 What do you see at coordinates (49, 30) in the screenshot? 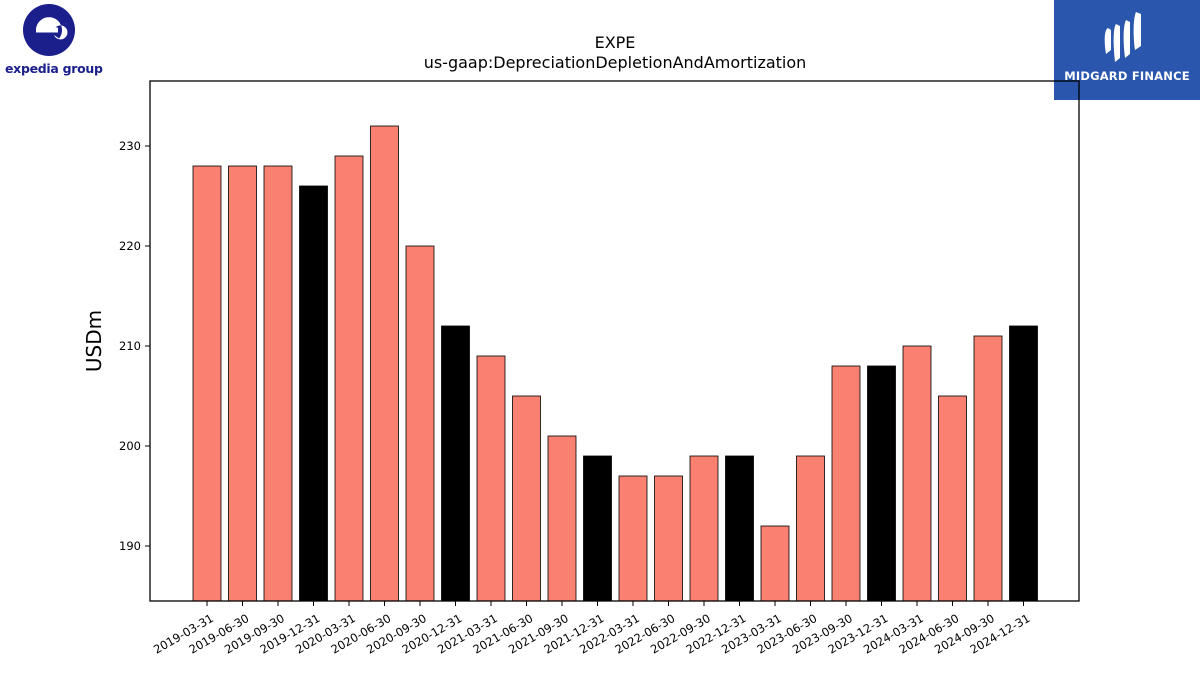
I see `expedia-e-icon` at bounding box center [49, 30].